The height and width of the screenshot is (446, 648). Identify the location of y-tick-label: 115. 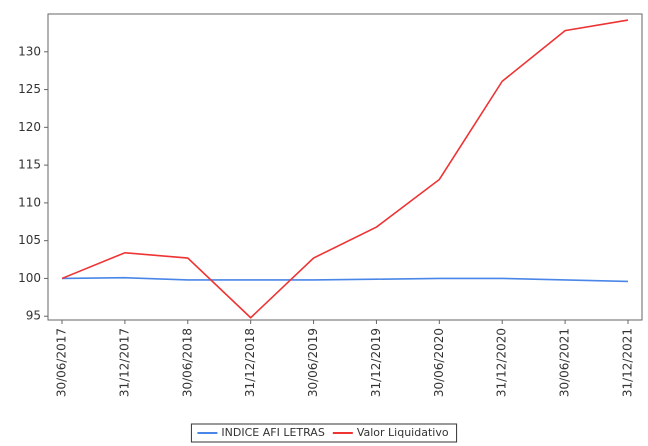
(29, 165).